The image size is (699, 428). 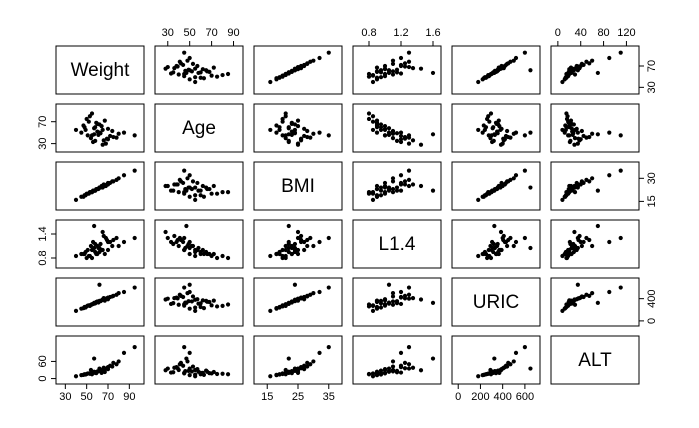 What do you see at coordinates (43, 257) in the screenshot?
I see `y-tick-label: 0.8` at bounding box center [43, 257].